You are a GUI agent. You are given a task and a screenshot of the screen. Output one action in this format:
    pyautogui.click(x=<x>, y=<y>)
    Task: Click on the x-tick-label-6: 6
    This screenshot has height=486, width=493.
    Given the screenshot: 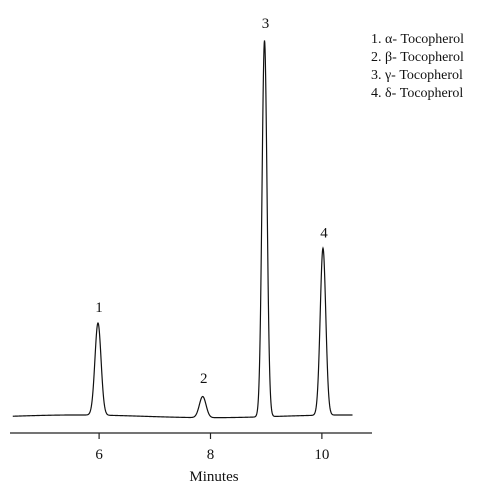 What is the action you would take?
    pyautogui.click(x=99, y=455)
    